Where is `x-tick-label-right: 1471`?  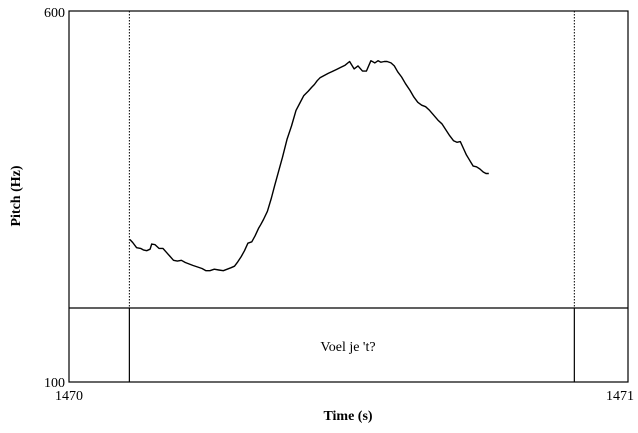 x-tick-label-right: 1471 is located at coordinates (620, 396).